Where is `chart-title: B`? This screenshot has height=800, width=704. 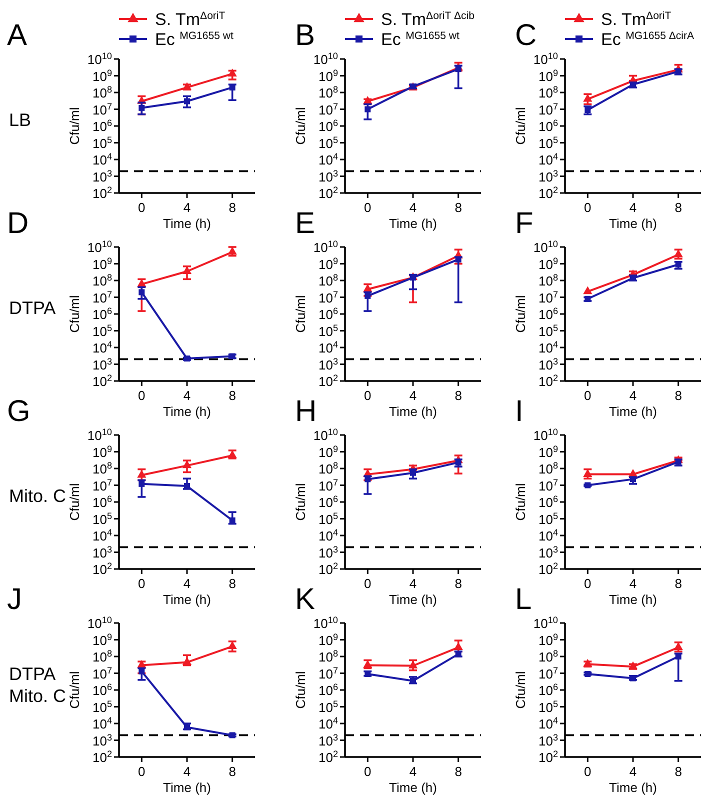 chart-title: B is located at coordinates (305, 35).